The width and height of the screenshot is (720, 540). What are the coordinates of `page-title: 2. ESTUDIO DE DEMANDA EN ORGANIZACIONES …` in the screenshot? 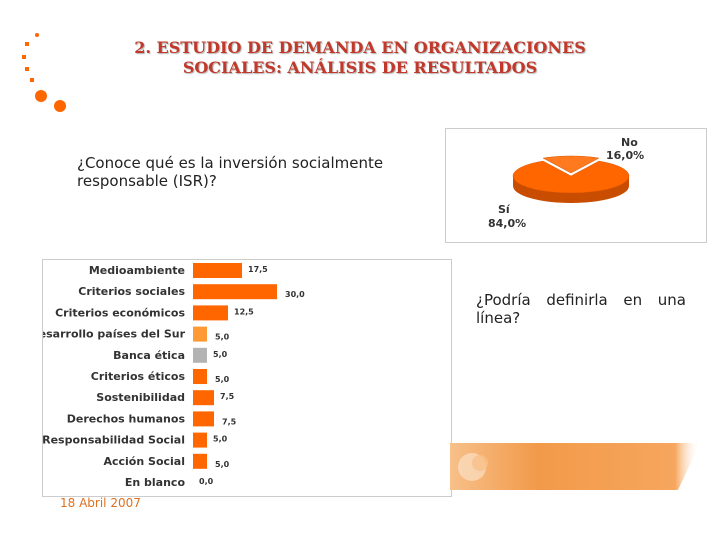 It's located at (360, 58).